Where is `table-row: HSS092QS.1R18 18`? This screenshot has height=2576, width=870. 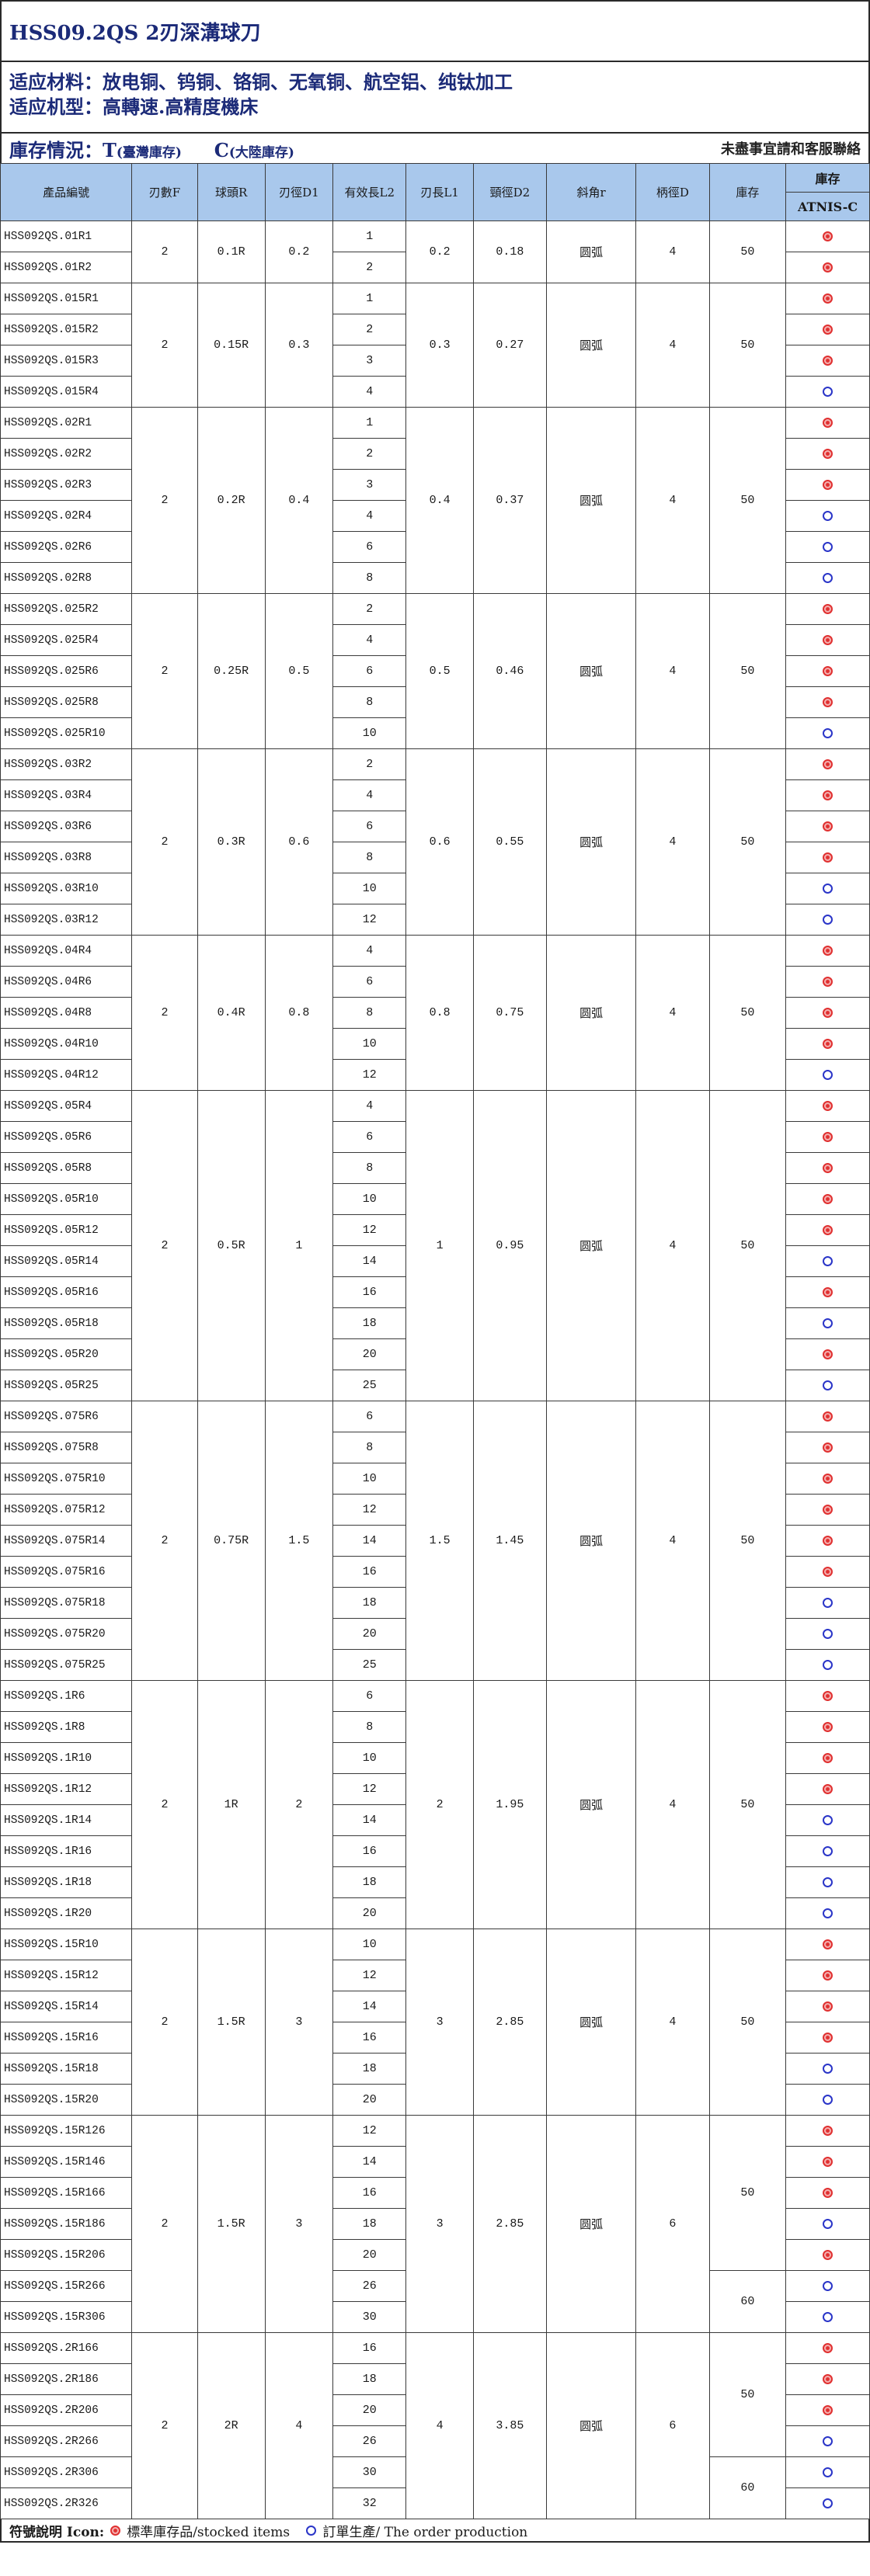 table-row: HSS092QS.1R18 18 is located at coordinates (435, 1882).